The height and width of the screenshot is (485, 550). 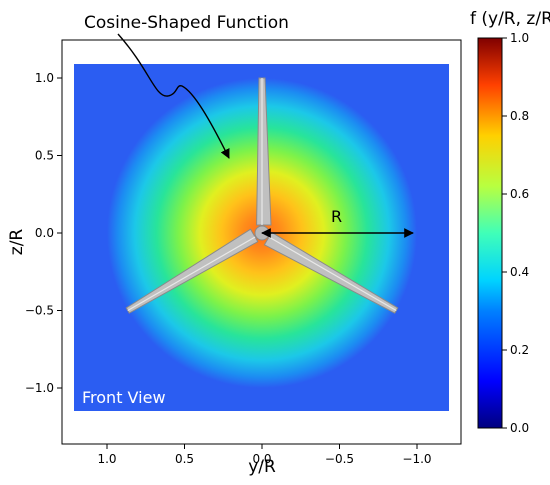 I want to click on colorbar-tick-label: 0.0, so click(x=519, y=428).